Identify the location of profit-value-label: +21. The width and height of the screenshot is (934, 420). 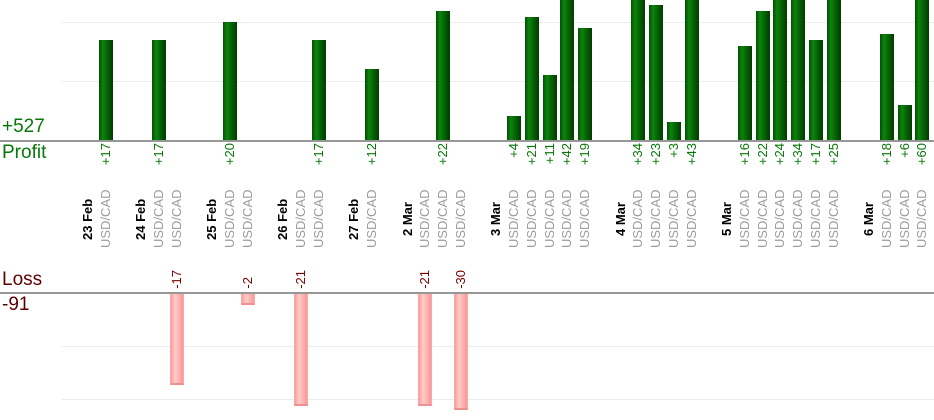
(531, 154).